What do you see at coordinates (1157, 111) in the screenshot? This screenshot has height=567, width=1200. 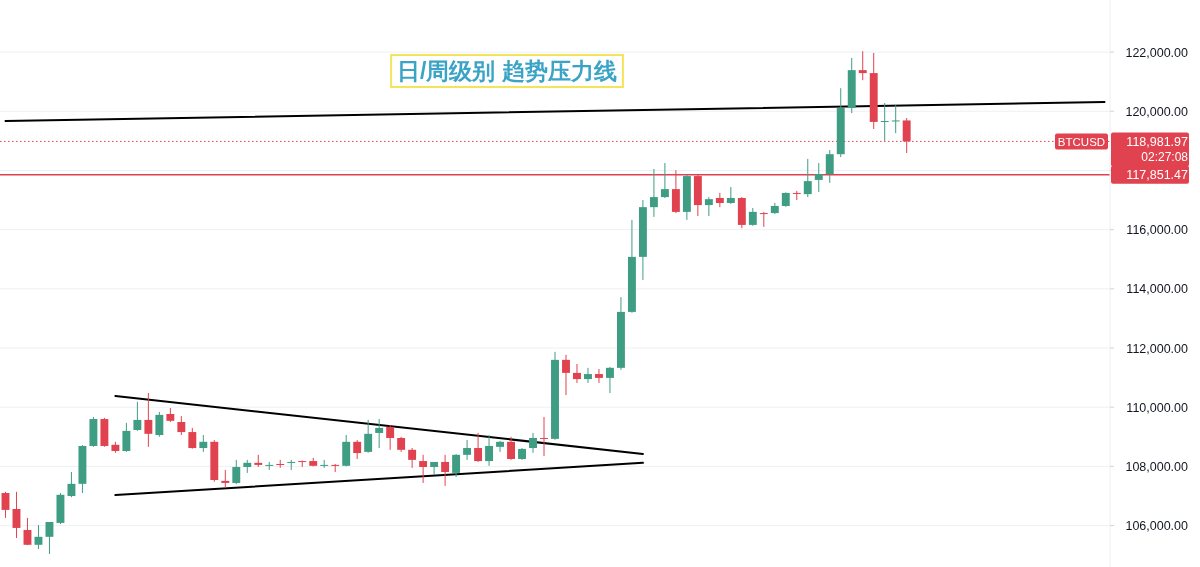 I see `y-tick-label: 120,000.00` at bounding box center [1157, 111].